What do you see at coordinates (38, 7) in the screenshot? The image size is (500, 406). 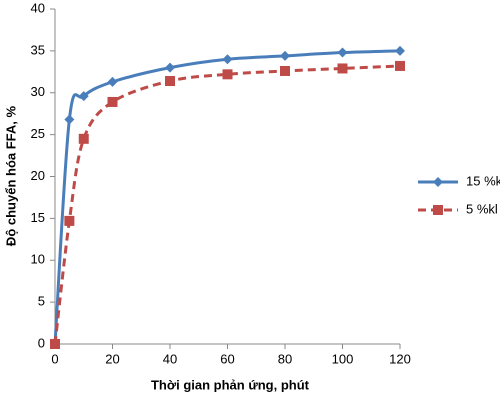 I see `y-tick-label: 40` at bounding box center [38, 7].